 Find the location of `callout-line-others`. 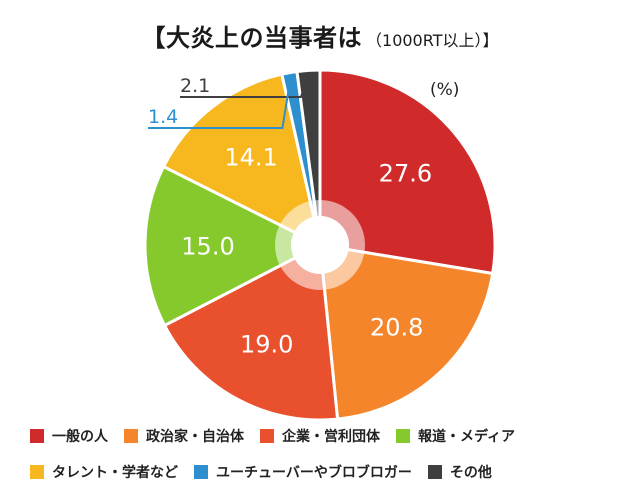

callout-line-others is located at coordinates (245, 87).